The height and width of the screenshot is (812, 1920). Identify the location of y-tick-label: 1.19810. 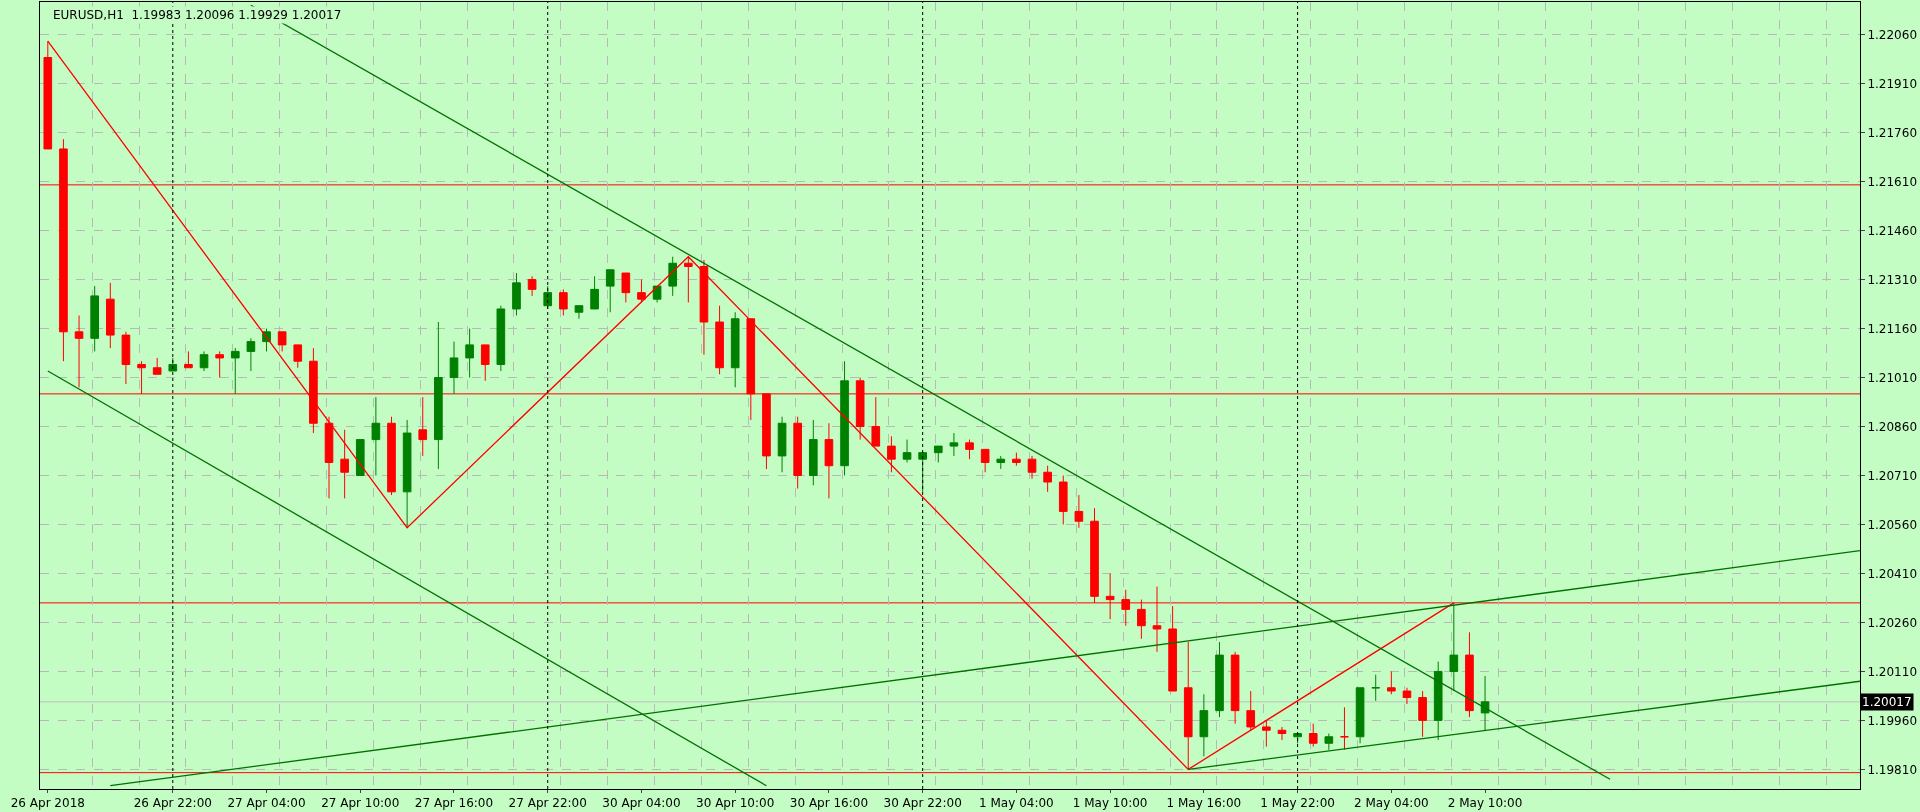
(1892, 769).